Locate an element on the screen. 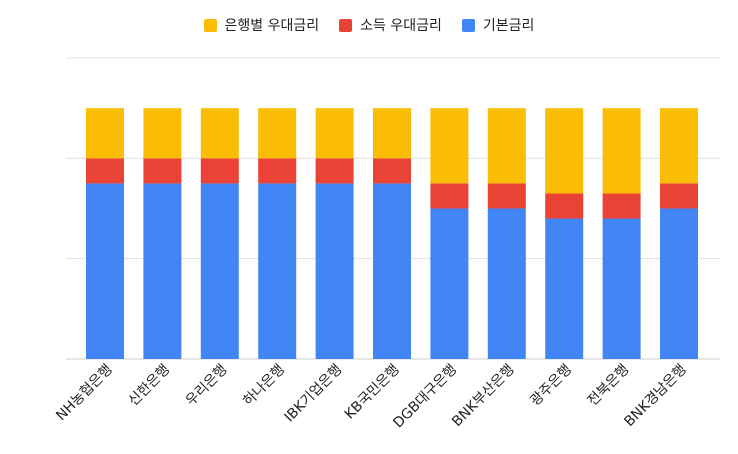 This screenshot has height=454, width=738. legend-item-base-rate: 기본금리 is located at coordinates (498, 25).